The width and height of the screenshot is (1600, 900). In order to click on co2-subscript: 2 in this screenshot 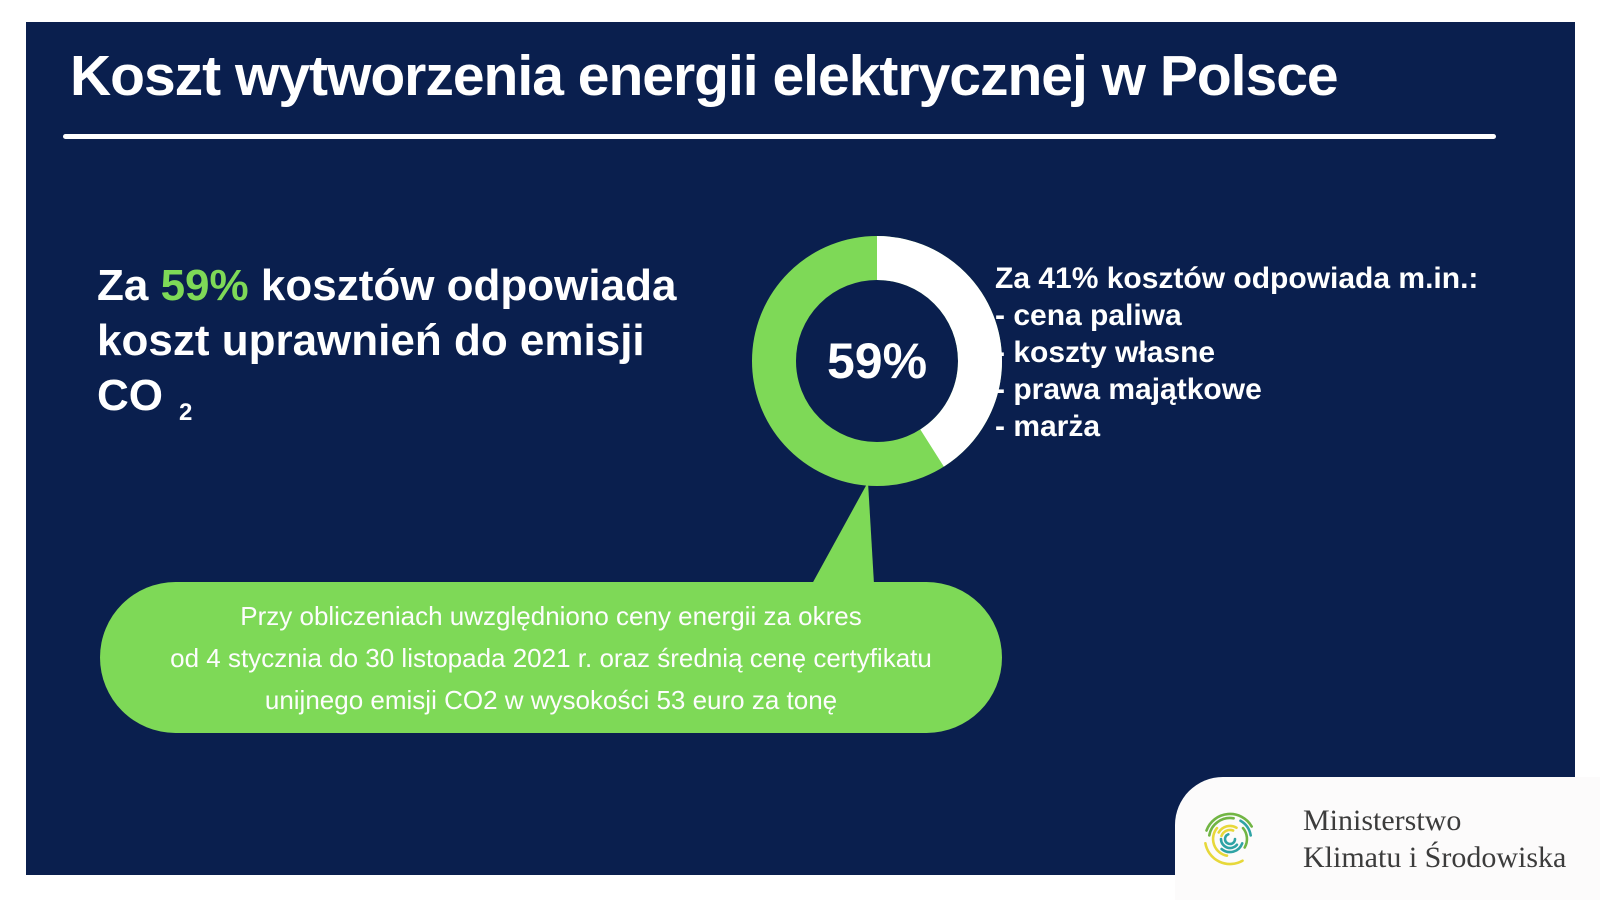, I will do `click(186, 412)`.